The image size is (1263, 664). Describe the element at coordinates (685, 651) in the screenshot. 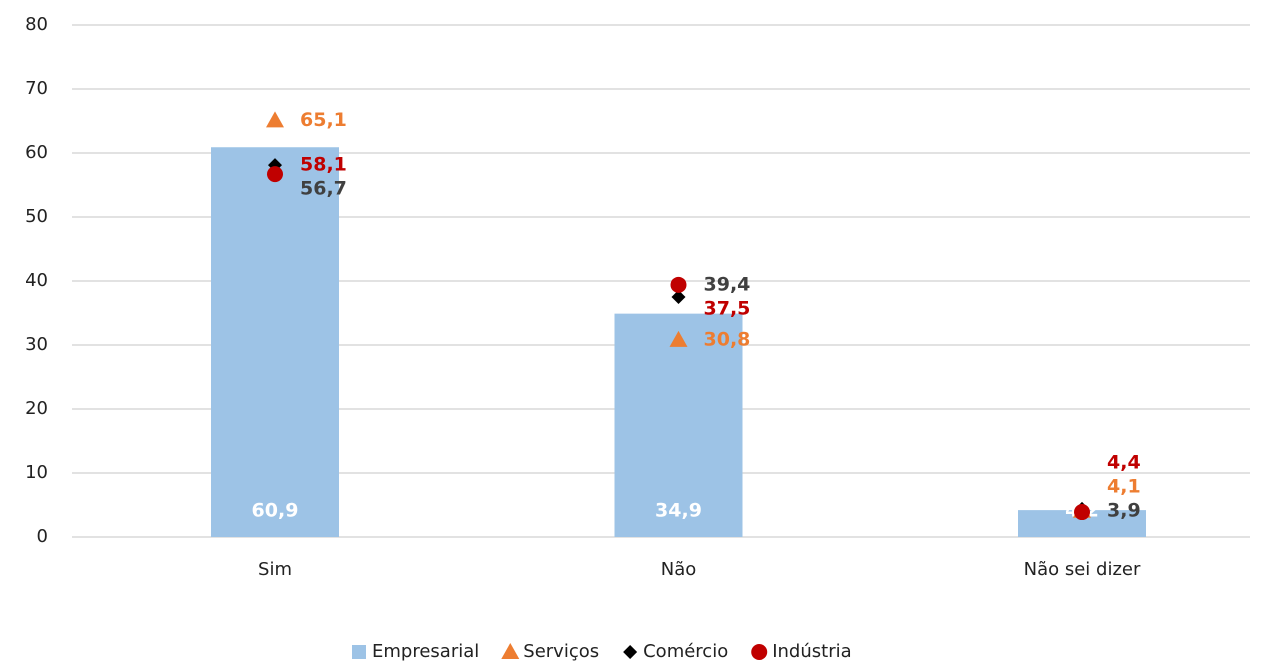

I see `legend-label: Comércio` at that location.